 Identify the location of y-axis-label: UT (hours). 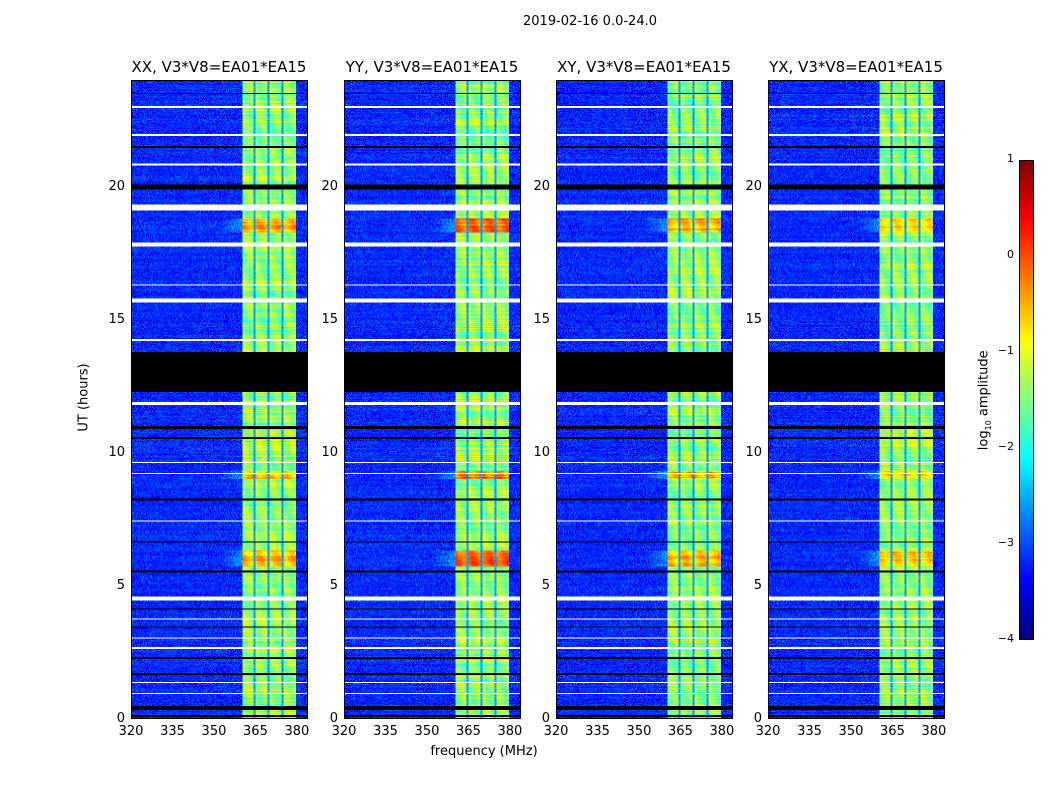
(84, 397).